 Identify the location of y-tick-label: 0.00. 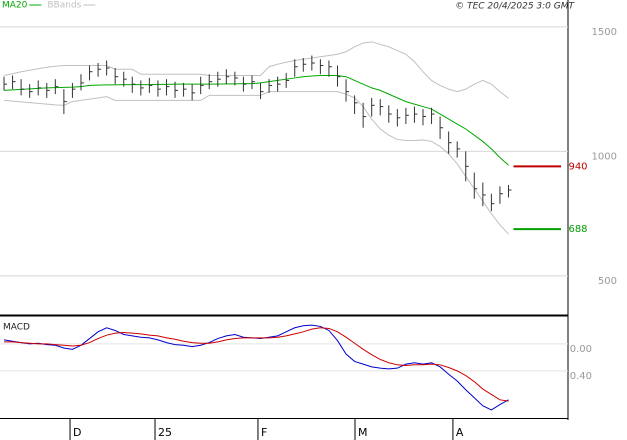
(581, 349).